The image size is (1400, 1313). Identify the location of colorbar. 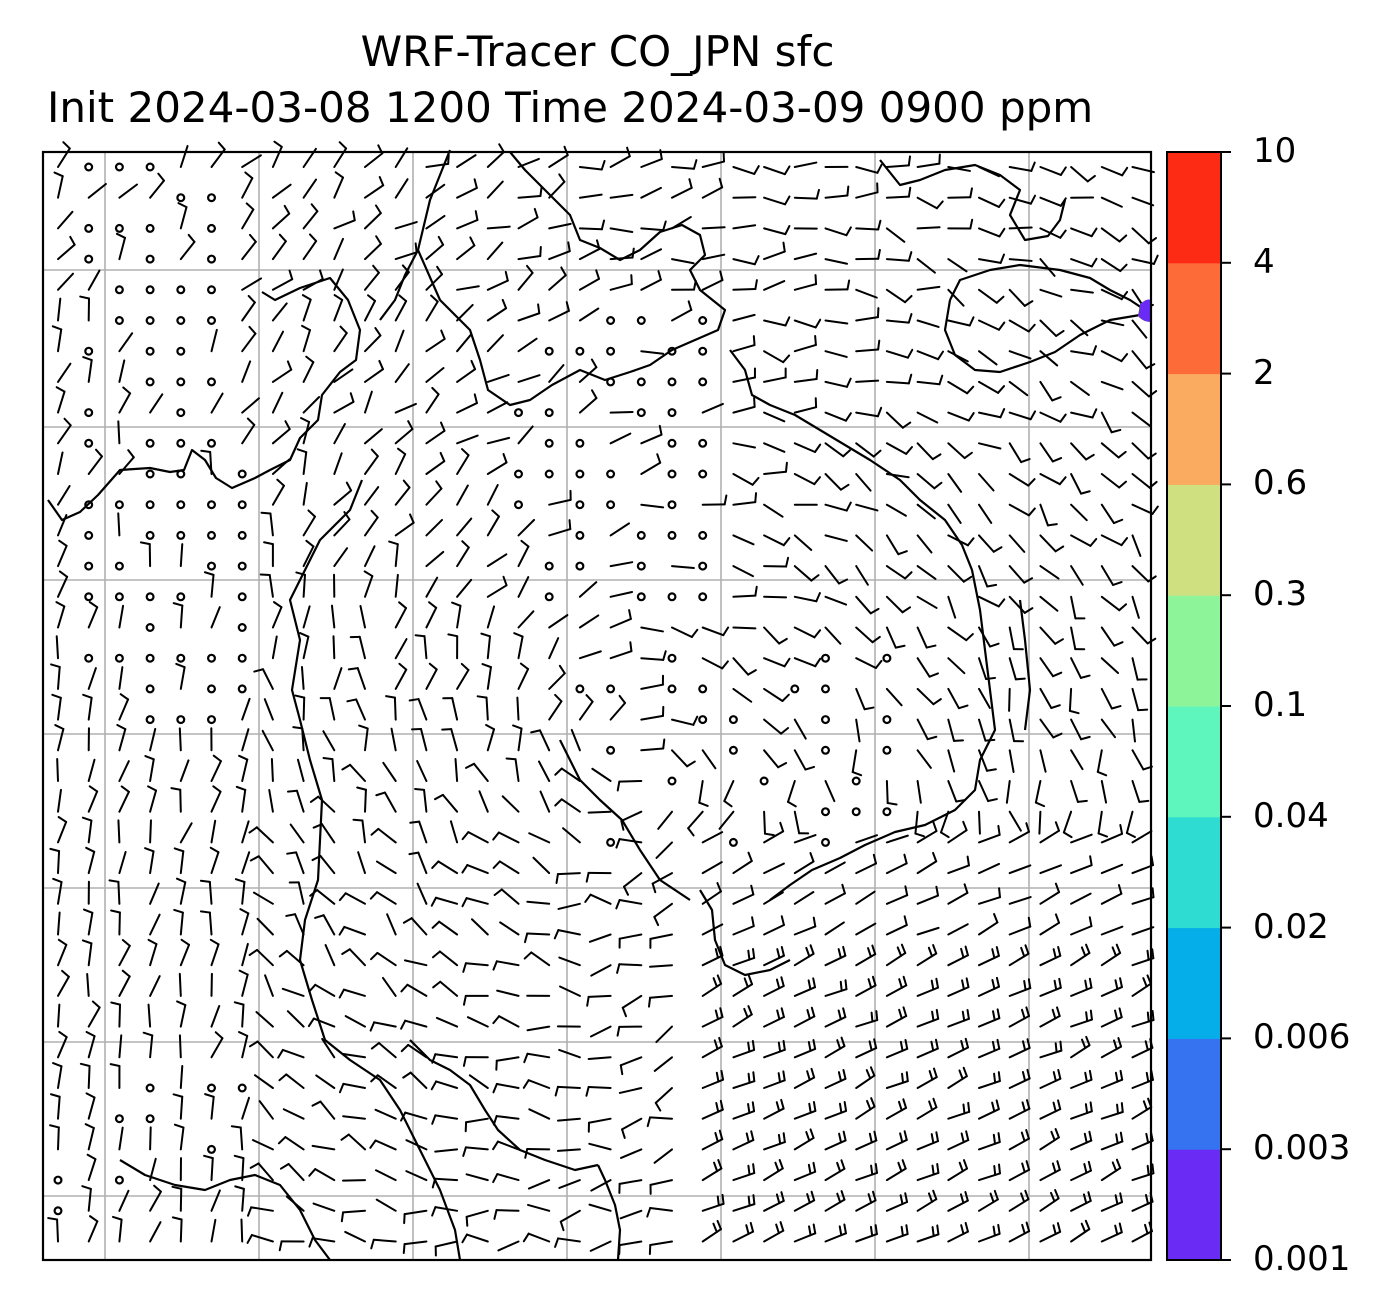
(1198, 706).